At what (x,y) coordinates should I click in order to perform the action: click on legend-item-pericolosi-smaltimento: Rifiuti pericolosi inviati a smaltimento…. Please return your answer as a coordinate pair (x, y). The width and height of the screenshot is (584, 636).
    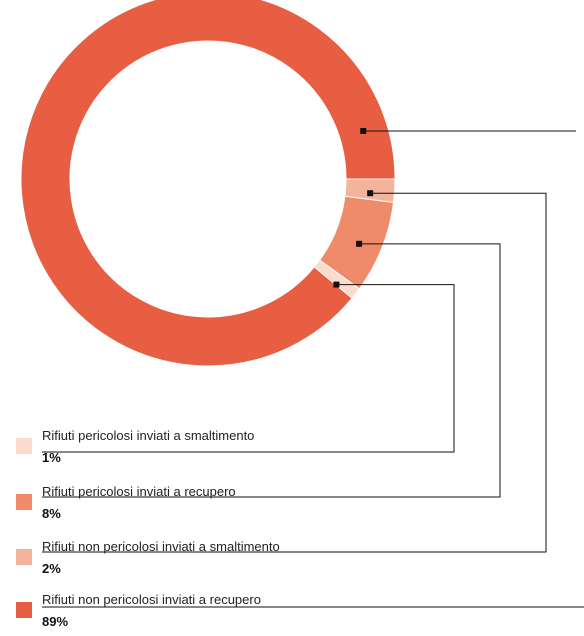
    Looking at the image, I should click on (286, 450).